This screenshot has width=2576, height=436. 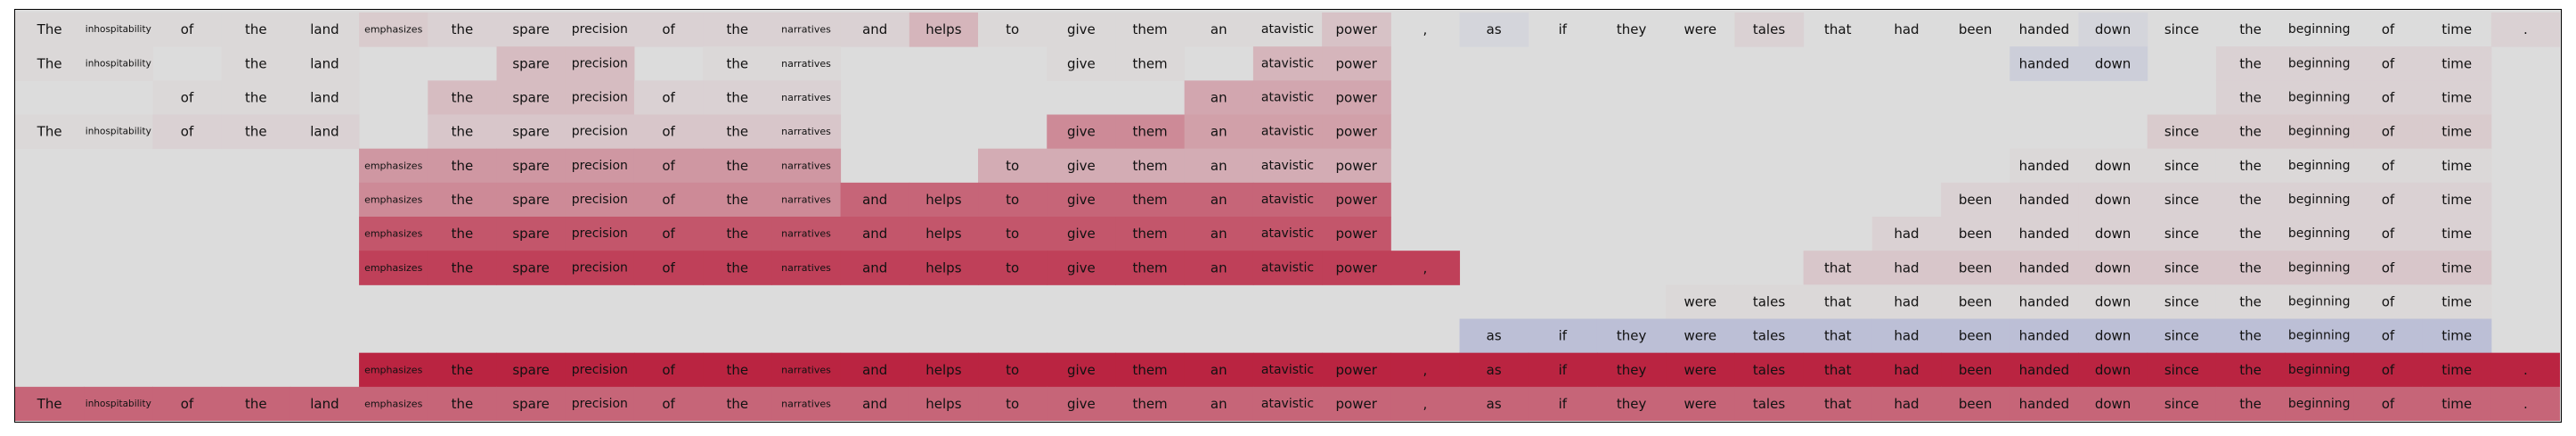 I want to click on token-label: if, so click(x=1564, y=29).